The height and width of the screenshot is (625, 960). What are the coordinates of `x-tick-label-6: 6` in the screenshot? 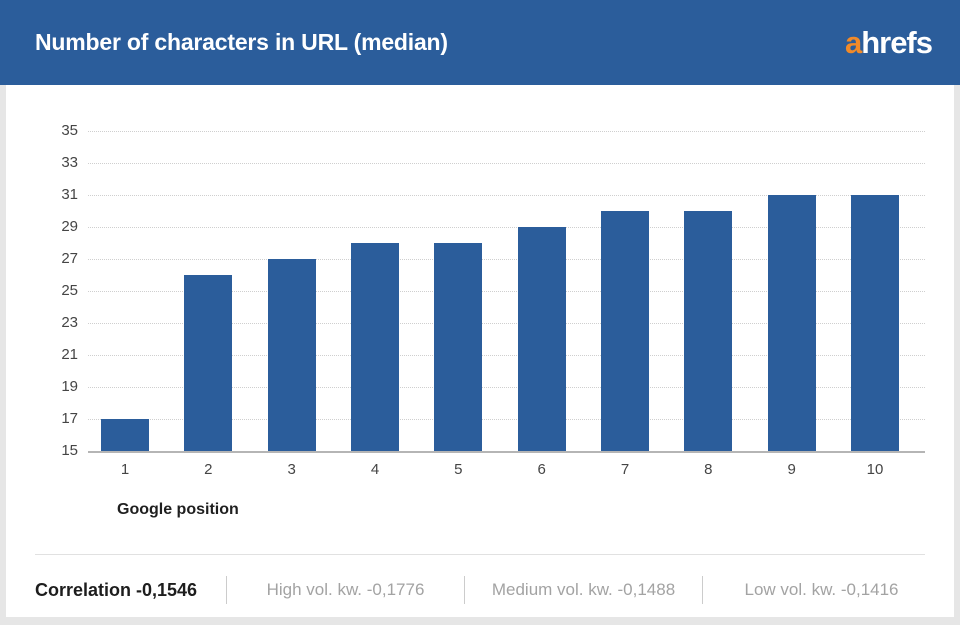 It's located at (541, 469).